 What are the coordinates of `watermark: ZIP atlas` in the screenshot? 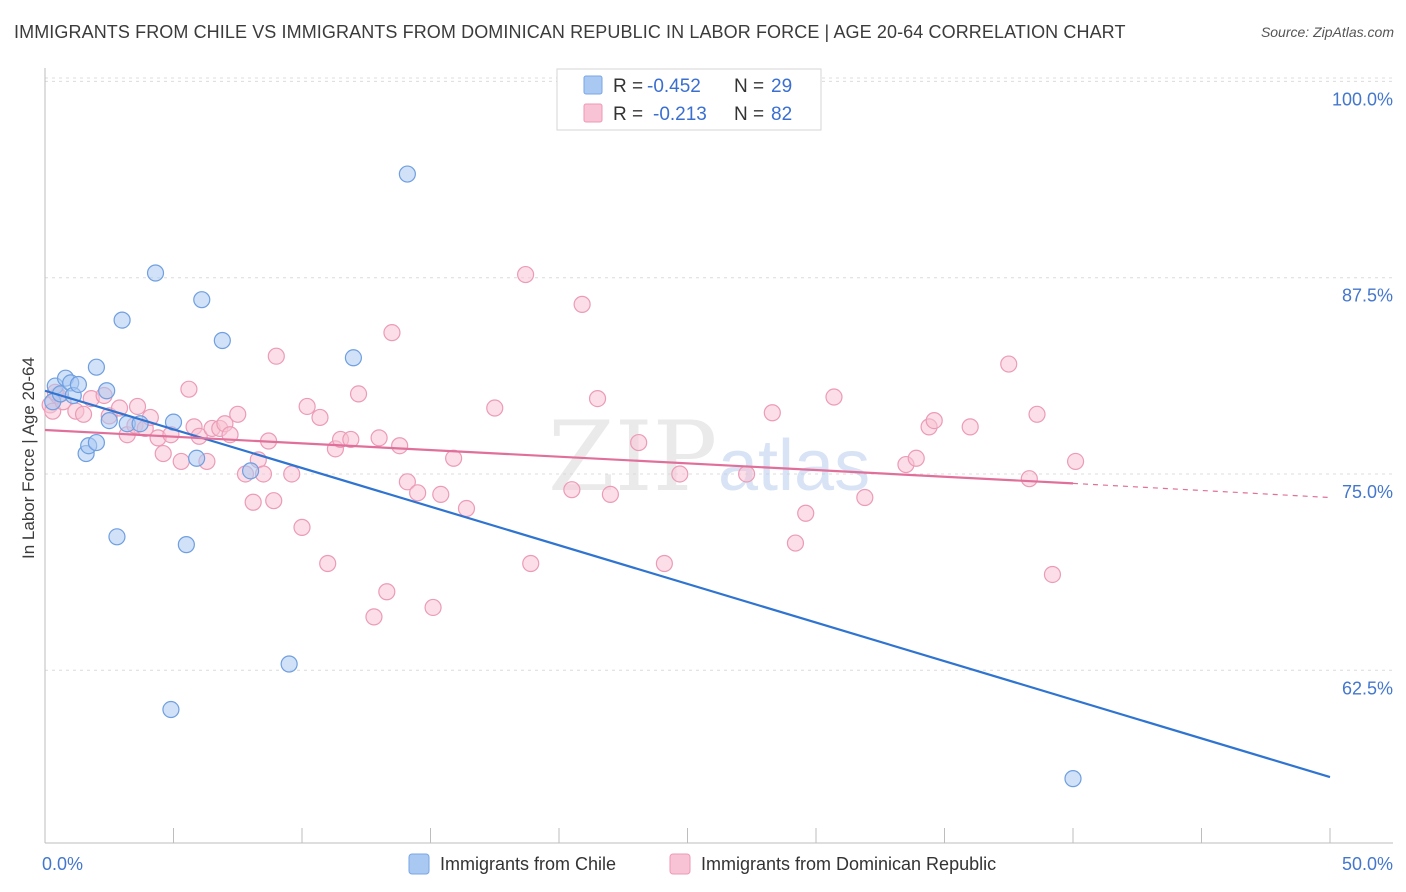 It's located at (709, 457).